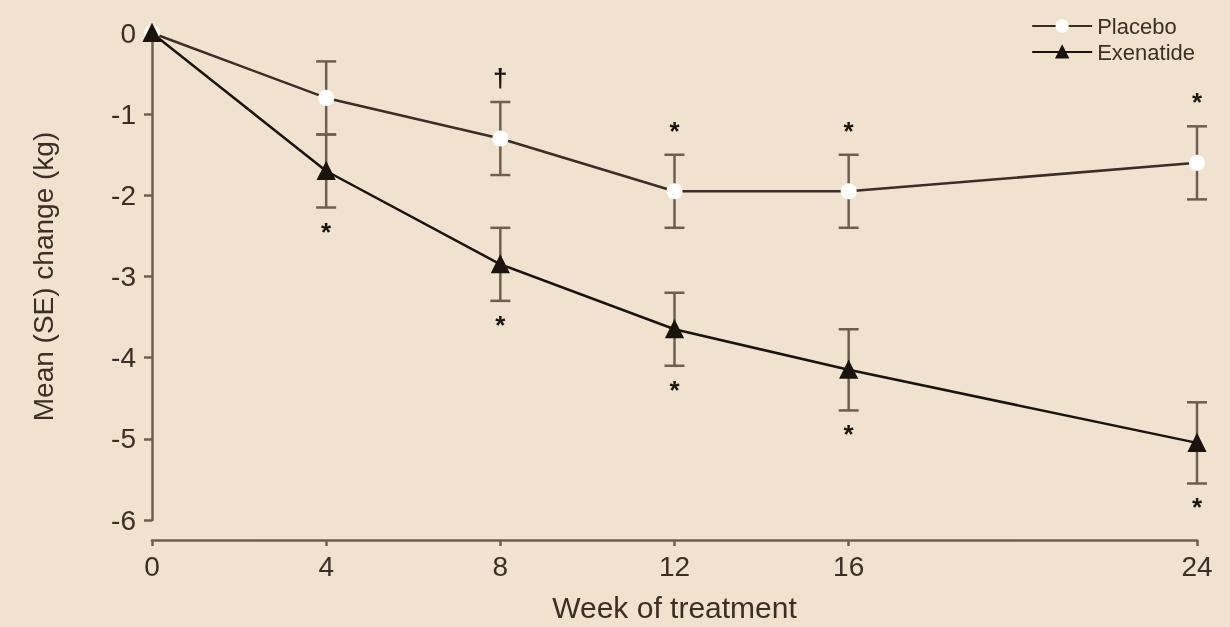 Image resolution: width=1230 pixels, height=627 pixels. What do you see at coordinates (1137, 26) in the screenshot?
I see `legend-label: Placebo` at bounding box center [1137, 26].